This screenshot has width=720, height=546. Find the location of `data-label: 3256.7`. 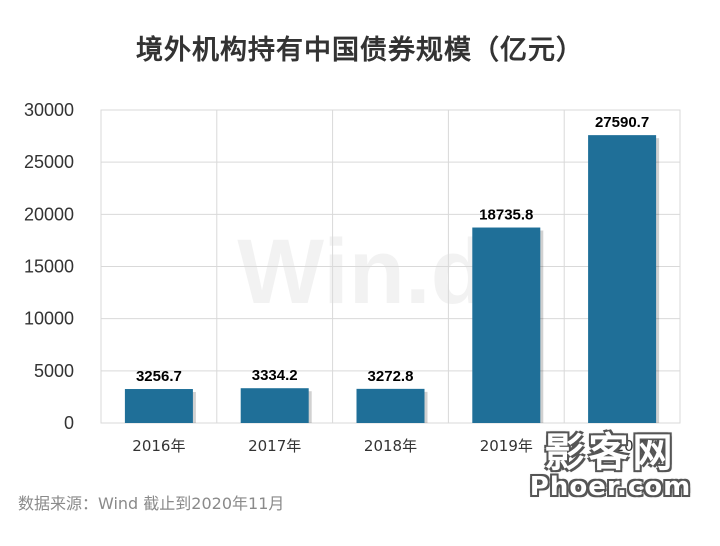

data-label: 3256.7 is located at coordinates (159, 376).